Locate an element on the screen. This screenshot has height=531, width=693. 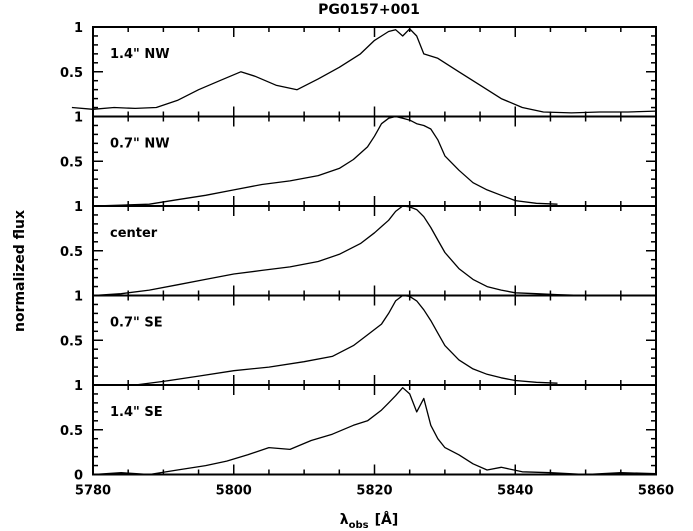
panel-label: 1.4" NW is located at coordinates (140, 54).